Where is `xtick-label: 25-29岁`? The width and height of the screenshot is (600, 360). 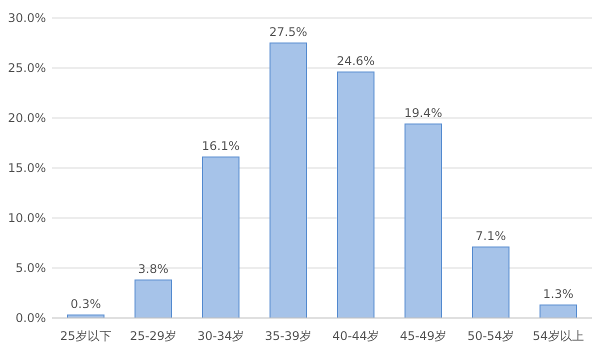 xtick-label: 25-29岁 is located at coordinates (153, 336).